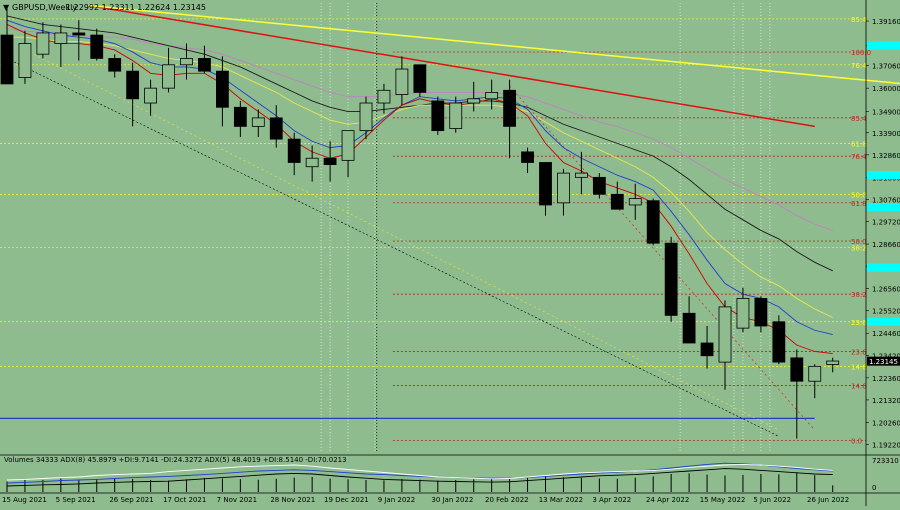  What do you see at coordinates (859, 367) in the screenshot?
I see `fib-level-label: 14.6` at bounding box center [859, 367].